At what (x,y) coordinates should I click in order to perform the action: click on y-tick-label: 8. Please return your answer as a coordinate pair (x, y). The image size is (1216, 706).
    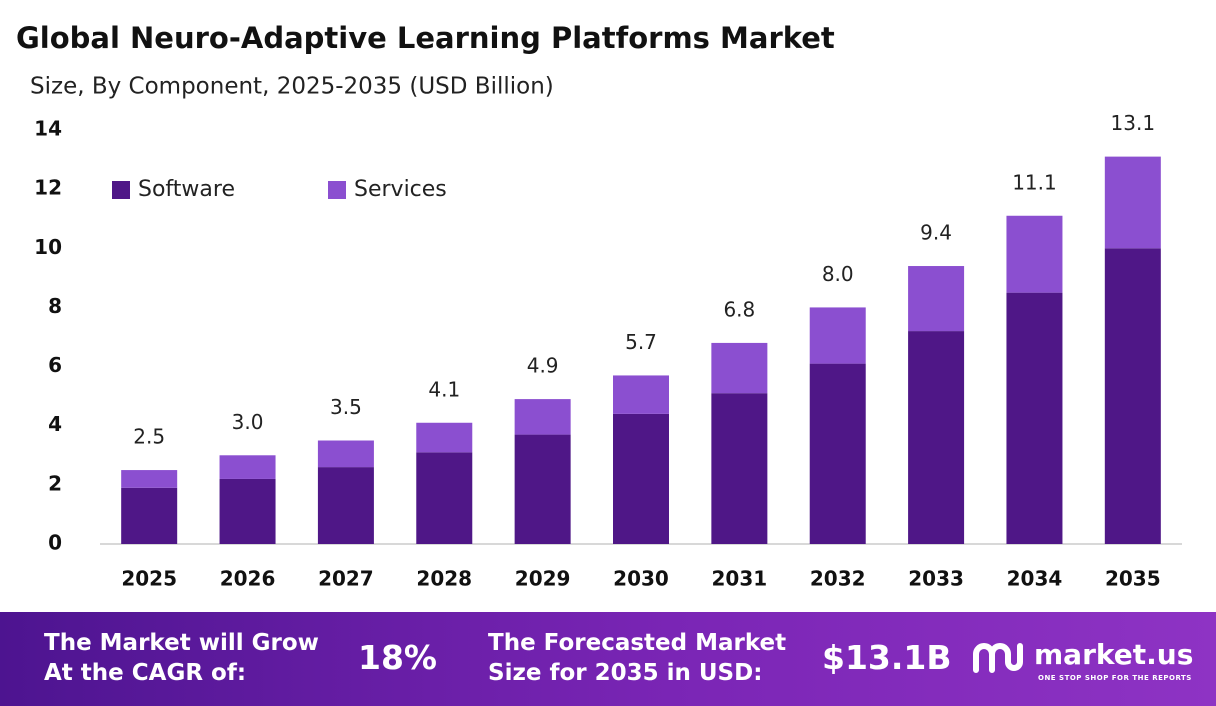
    Looking at the image, I should click on (55, 306).